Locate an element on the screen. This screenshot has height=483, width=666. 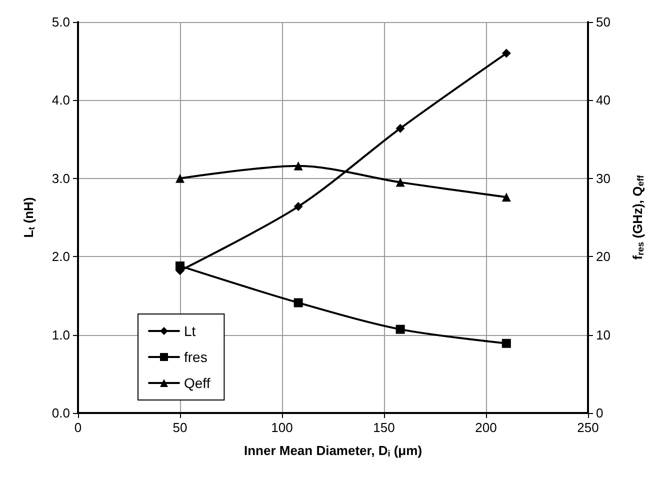
x-tick-label: 250 is located at coordinates (588, 427).